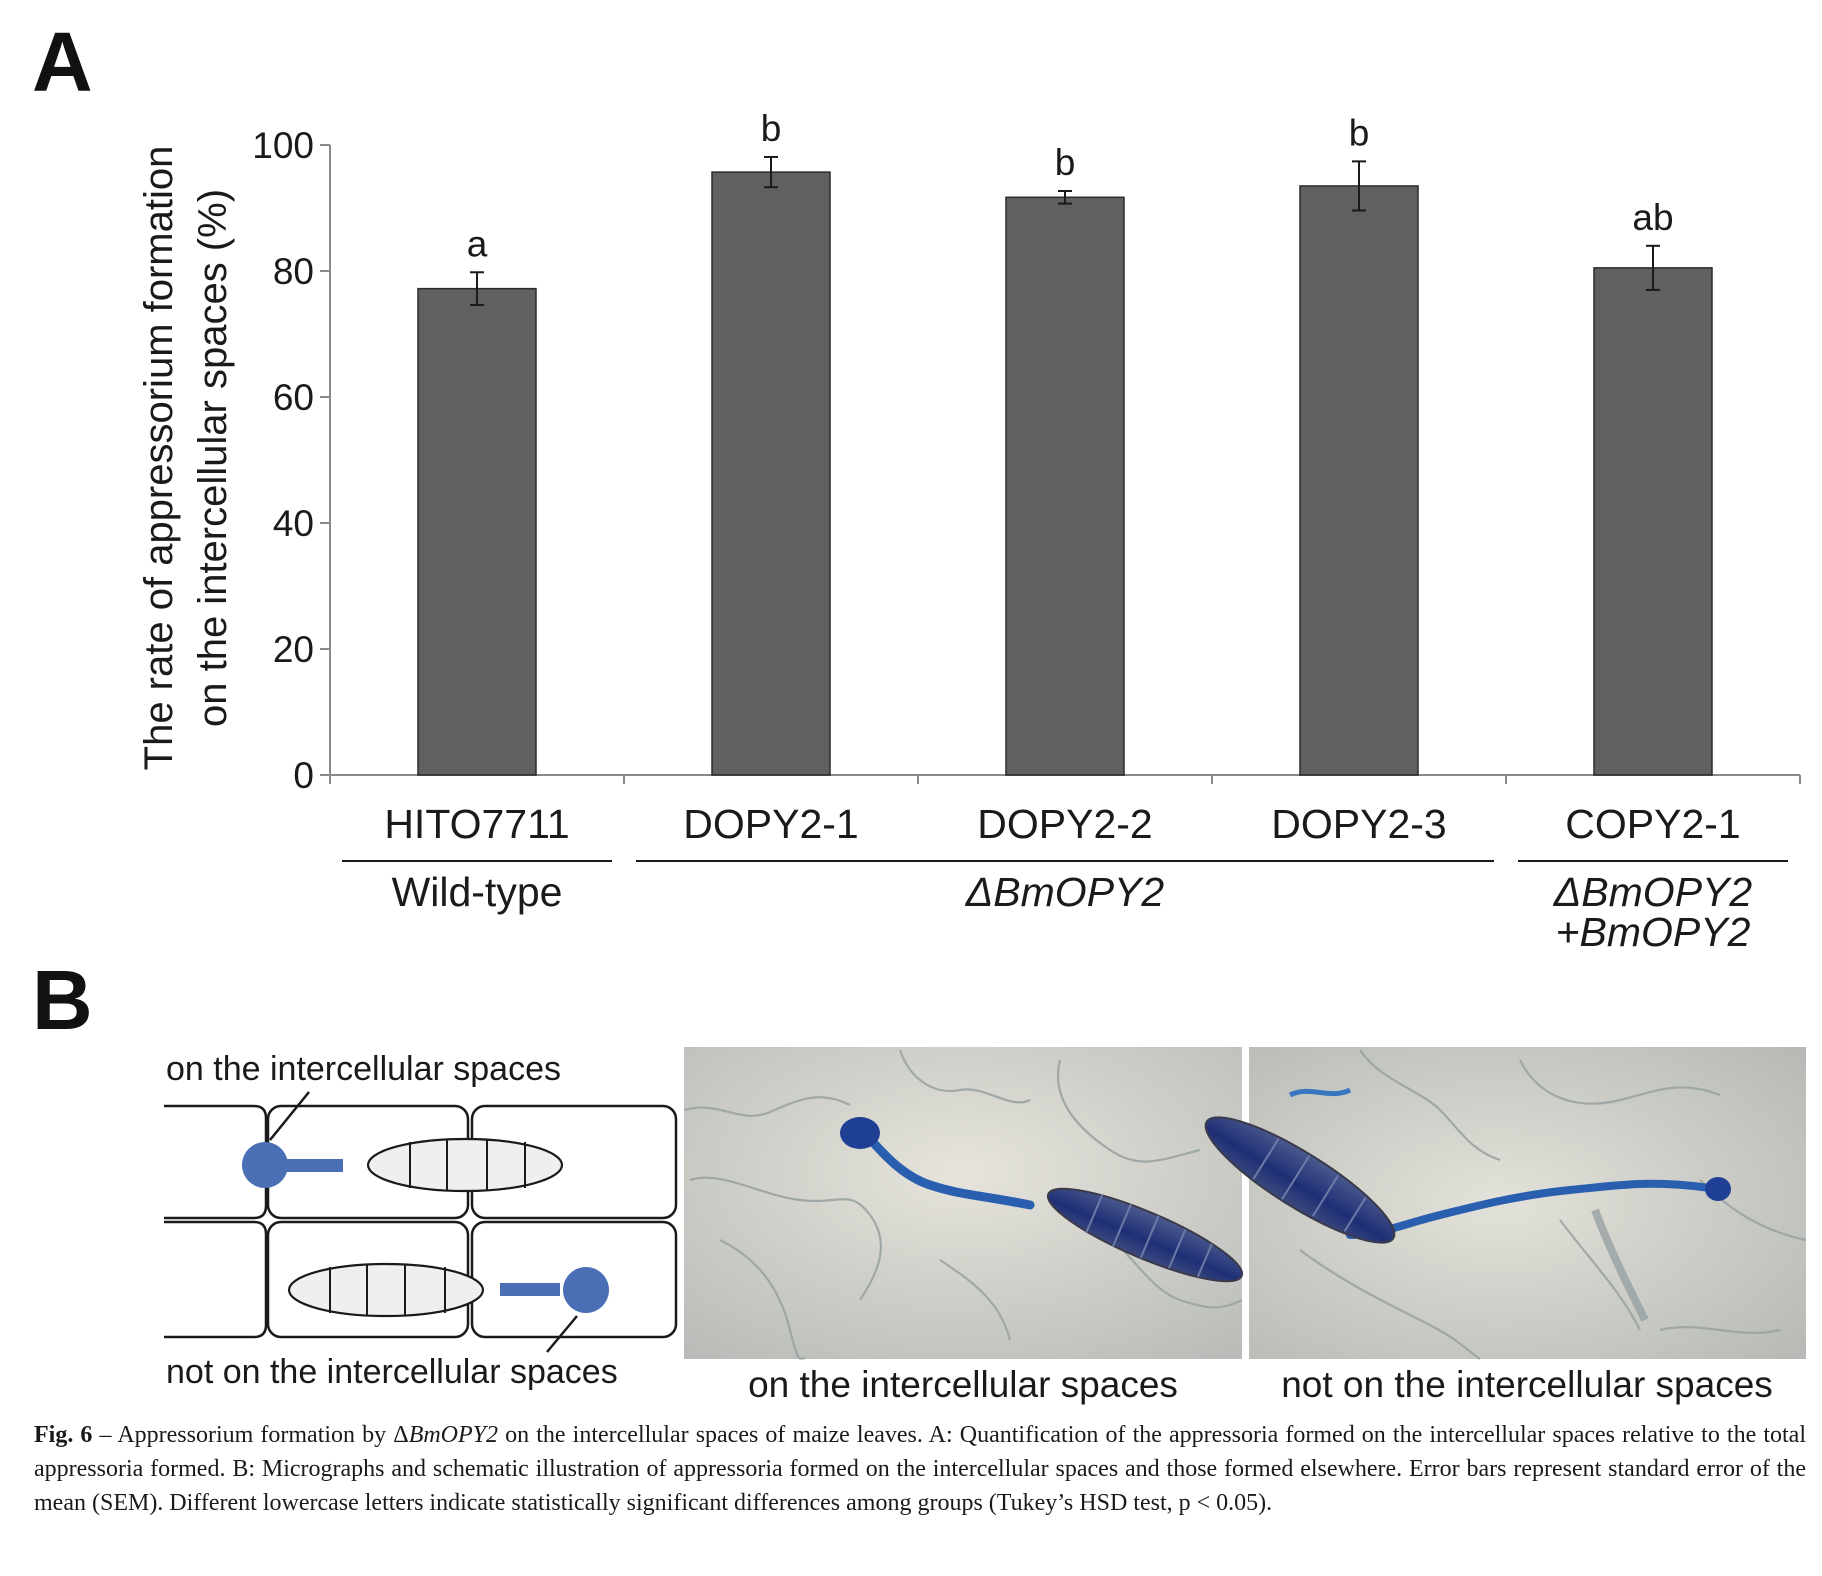 The image size is (1822, 1576). What do you see at coordinates (465, 1165) in the screenshot?
I see `conidium-body-top` at bounding box center [465, 1165].